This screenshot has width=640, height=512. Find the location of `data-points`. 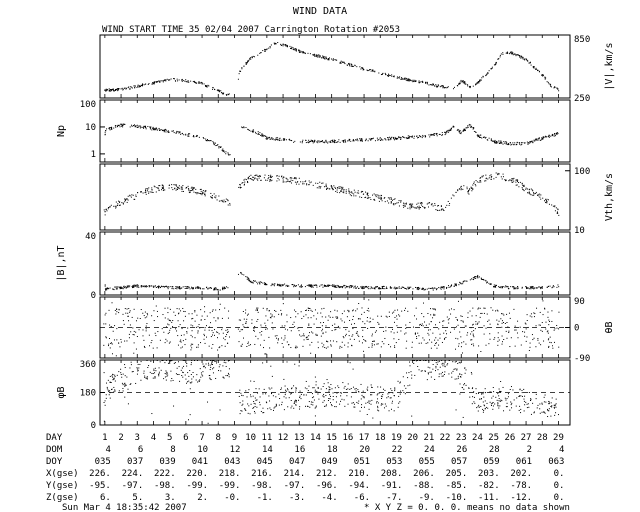

data-points is located at coordinates (331, 194).